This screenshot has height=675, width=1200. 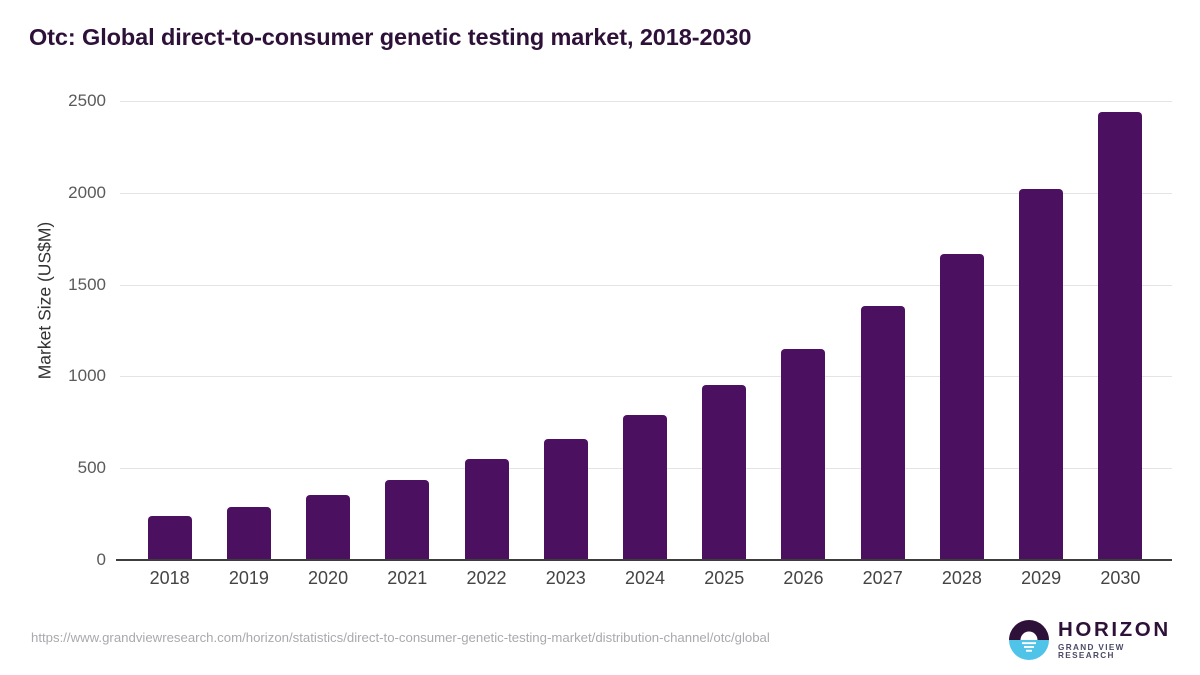 What do you see at coordinates (248, 578) in the screenshot?
I see `x-tick-label: 2019` at bounding box center [248, 578].